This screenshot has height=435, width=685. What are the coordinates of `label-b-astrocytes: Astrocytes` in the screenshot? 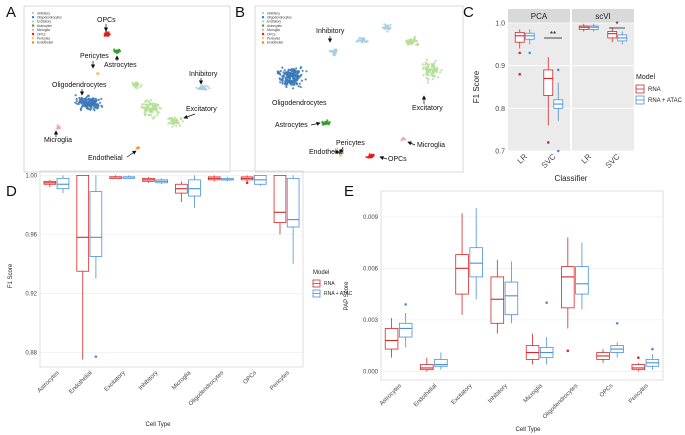 It's located at (291, 125).